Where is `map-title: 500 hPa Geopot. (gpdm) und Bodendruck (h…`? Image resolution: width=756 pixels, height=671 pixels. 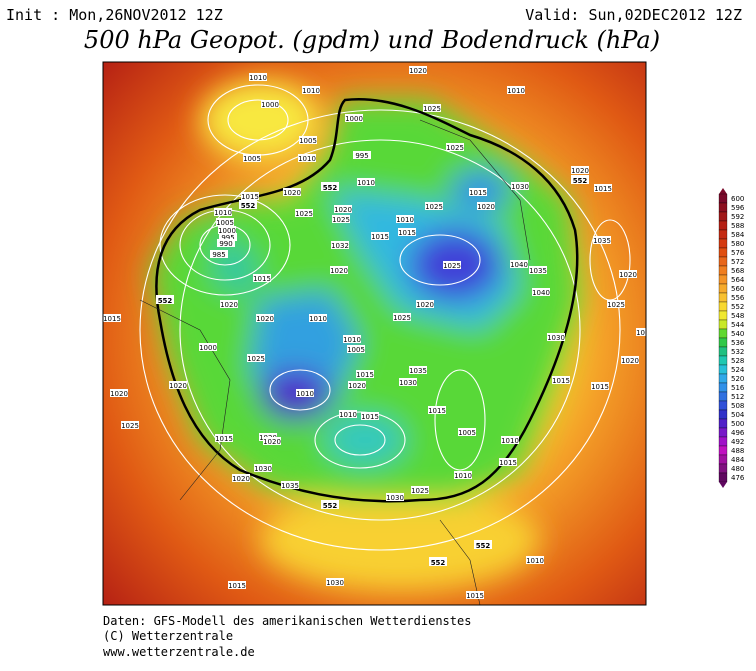
map-title: 500 hPa Geopot. (gpdm) und Bodendruck (h… is located at coordinates (372, 40).